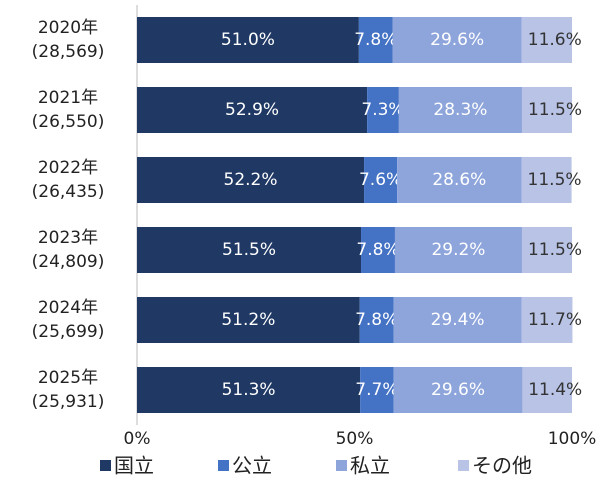 The width and height of the screenshot is (608, 503). Describe the element at coordinates (555, 40) in the screenshot. I see `value-label: 11.6%` at that location.